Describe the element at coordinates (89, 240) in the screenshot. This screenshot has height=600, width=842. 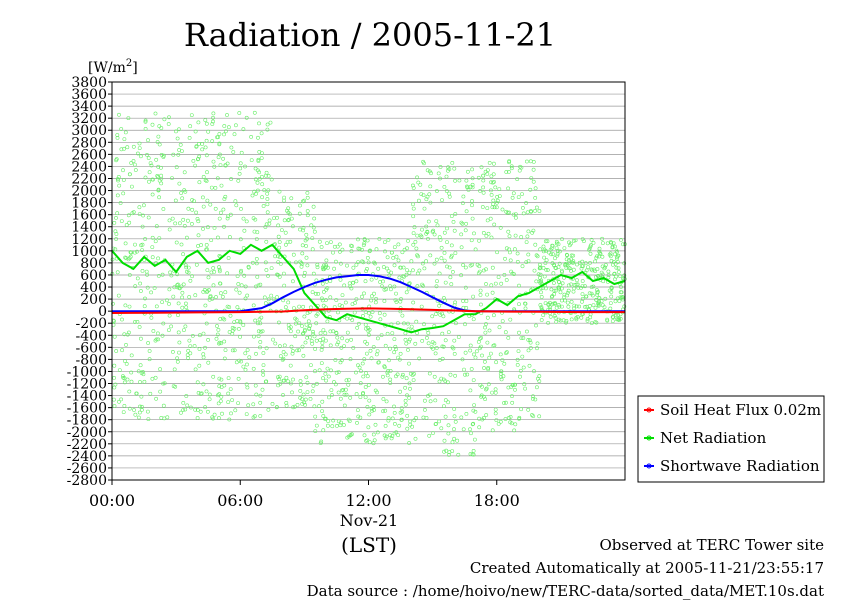
I see `y-tick-label: 1200` at that location.